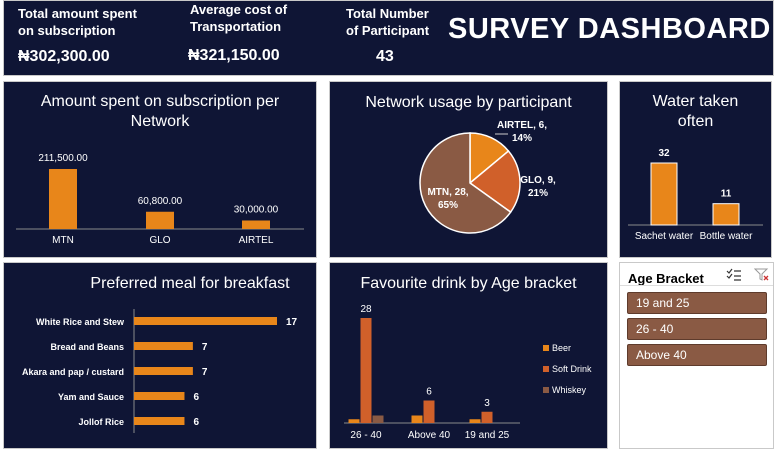 This screenshot has height=449, width=777. Describe the element at coordinates (726, 236) in the screenshot. I see `category-label: Bottle water` at that location.